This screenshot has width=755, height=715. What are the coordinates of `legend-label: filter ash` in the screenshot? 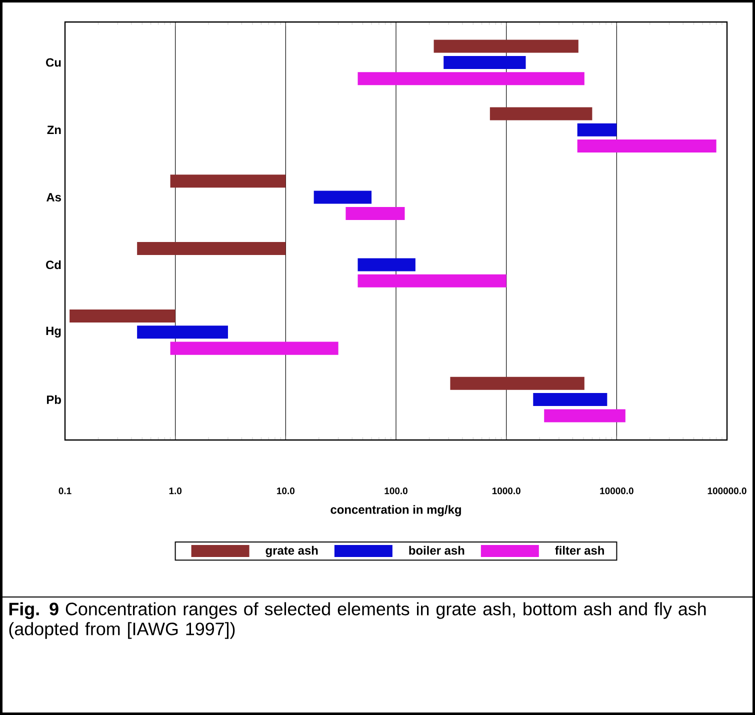 It's located at (579, 550).